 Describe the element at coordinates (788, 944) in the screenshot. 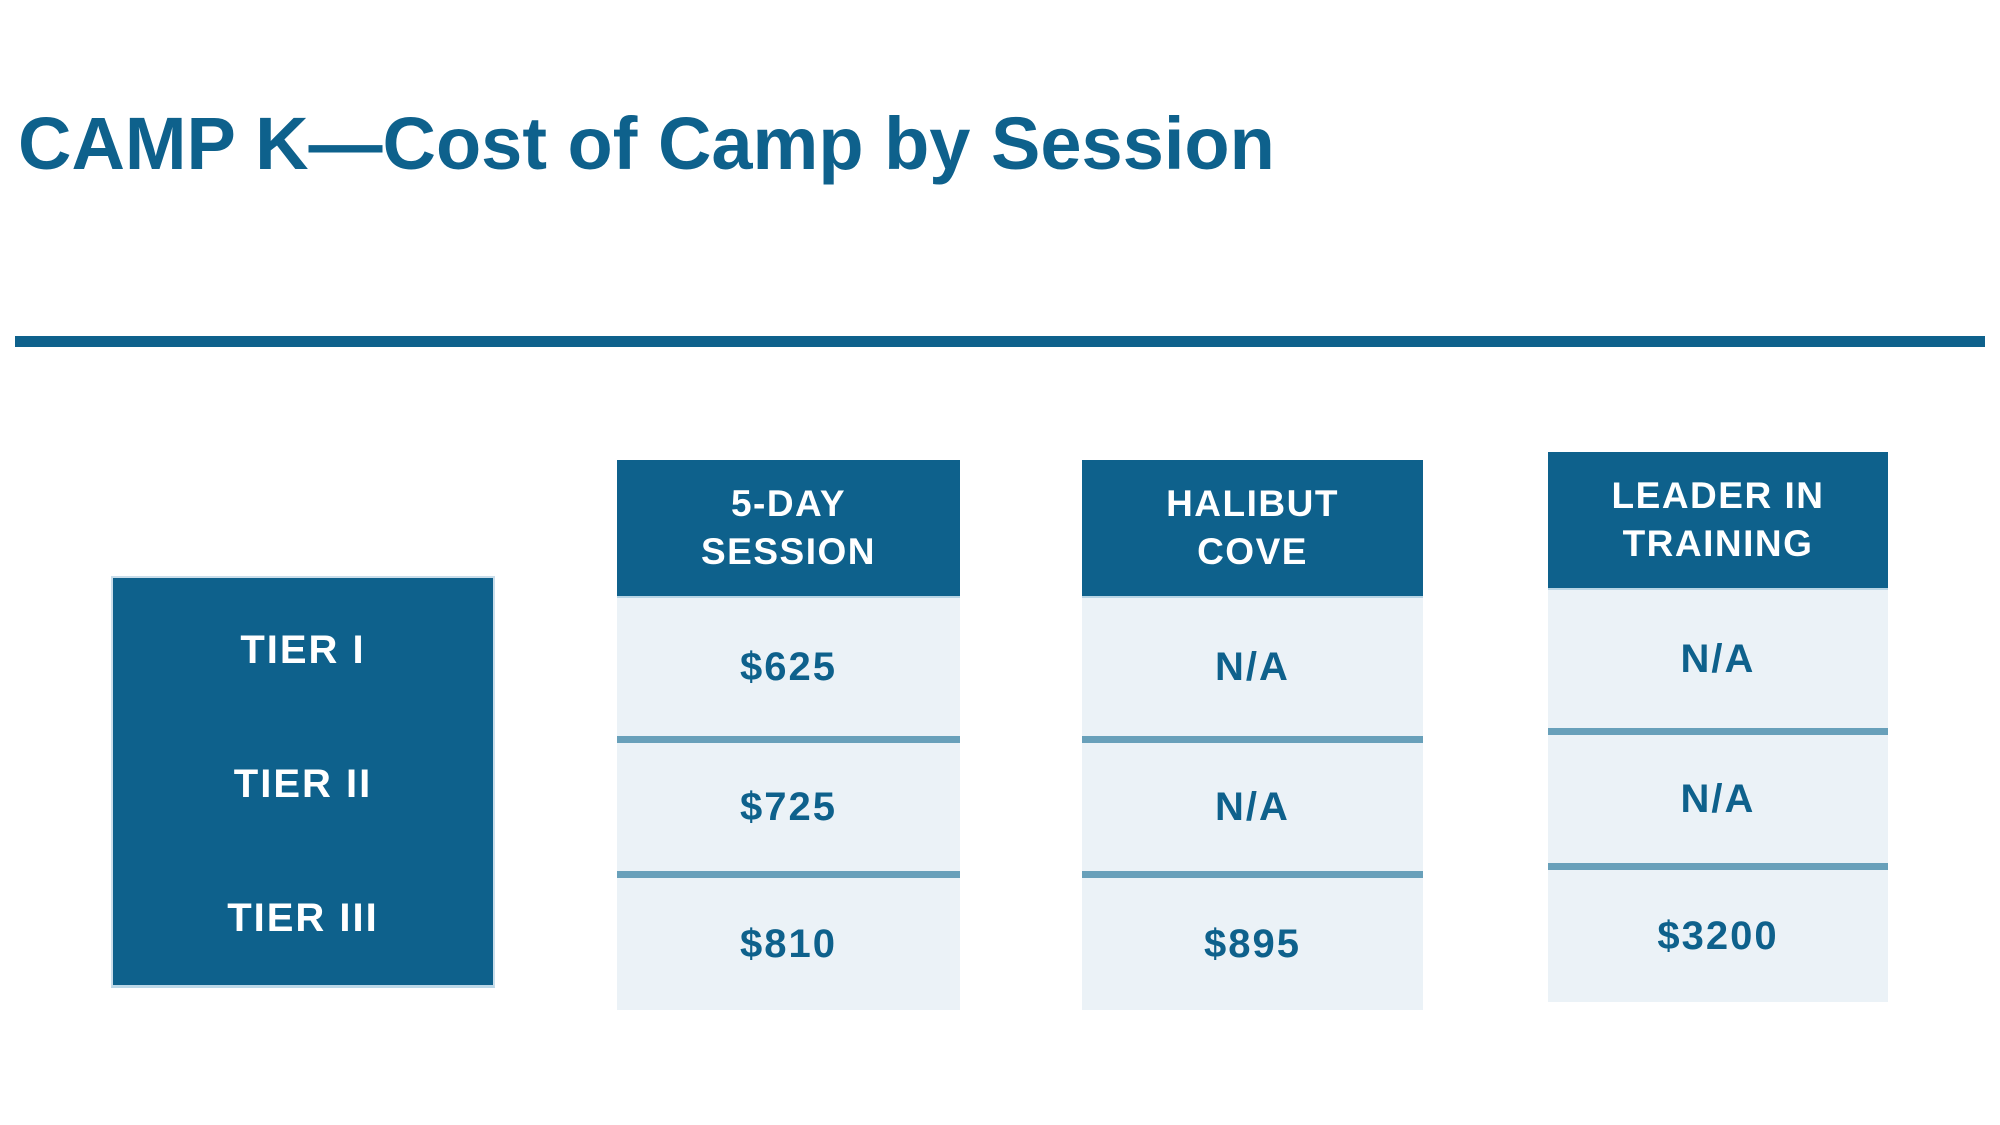

I see `price-cell: $810` at that location.